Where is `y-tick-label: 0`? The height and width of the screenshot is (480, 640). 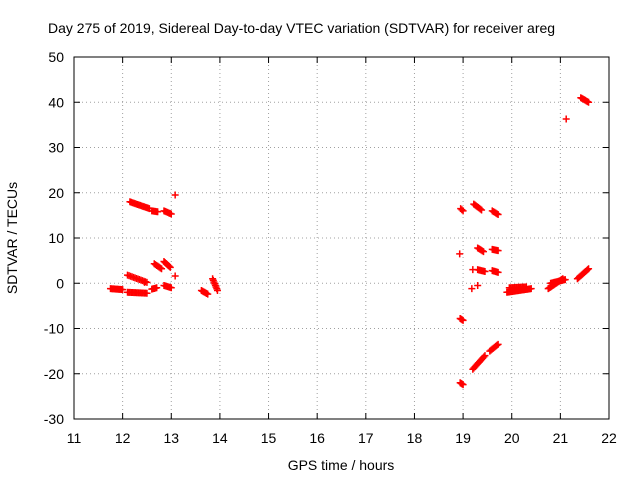 y-tick-label: 0 is located at coordinates (60, 283).